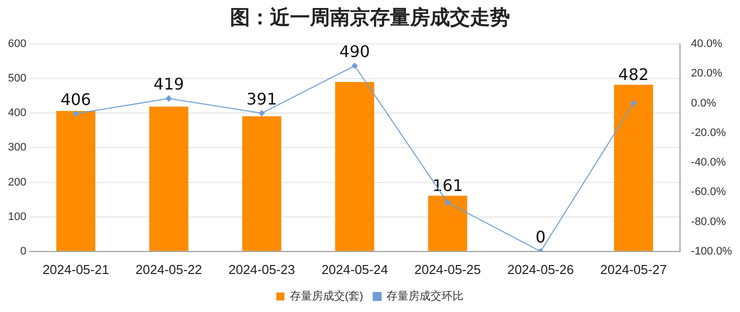 The height and width of the screenshot is (312, 740). I want to click on legend-label: 存量房成交环比, so click(425, 296).